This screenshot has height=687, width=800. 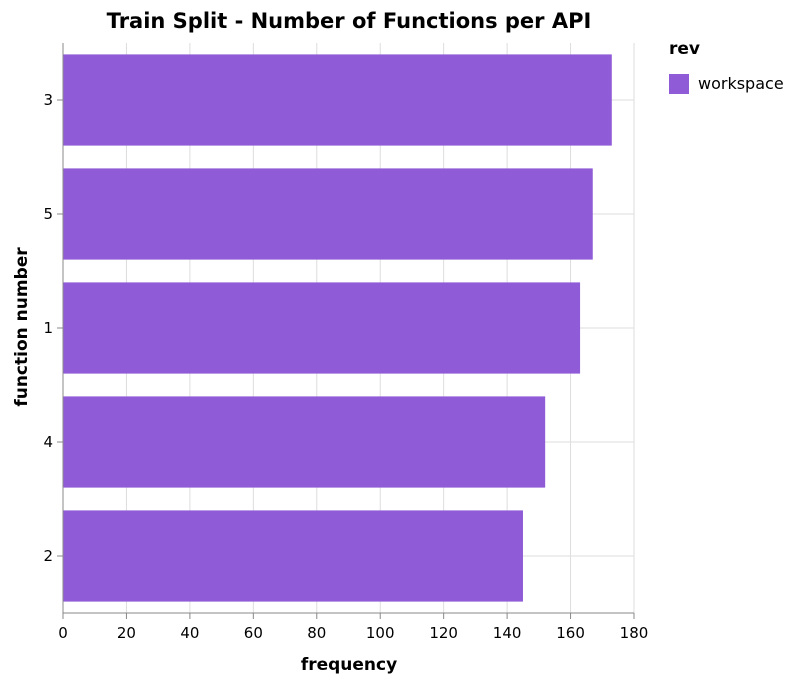 I want to click on y-tick-label: 3, so click(x=48, y=100).